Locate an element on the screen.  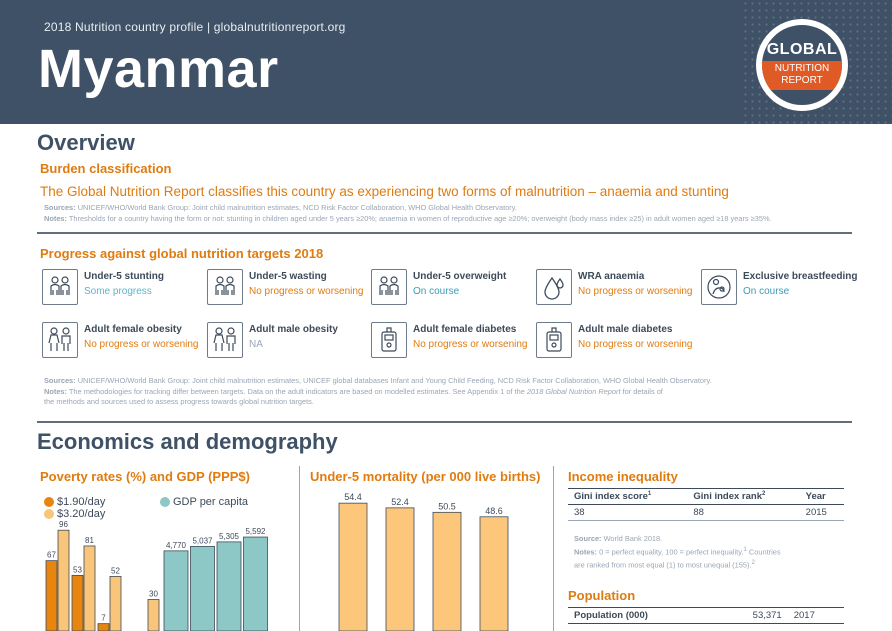
legend-label-320: $3.20/day is located at coordinates (81, 514).